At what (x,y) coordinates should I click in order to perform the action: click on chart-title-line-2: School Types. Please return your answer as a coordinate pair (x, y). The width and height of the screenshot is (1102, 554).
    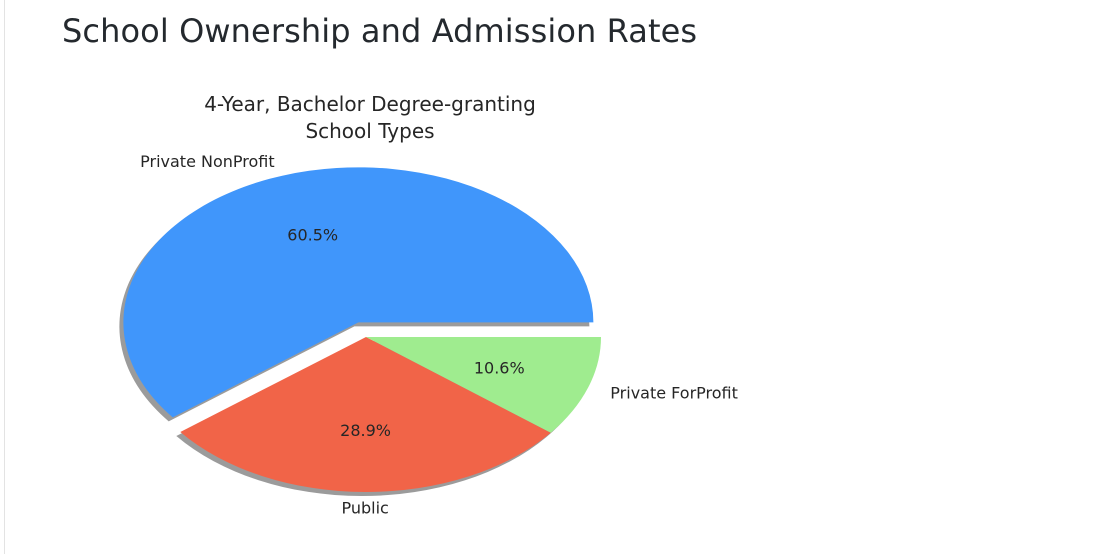
    Looking at the image, I should click on (369, 131).